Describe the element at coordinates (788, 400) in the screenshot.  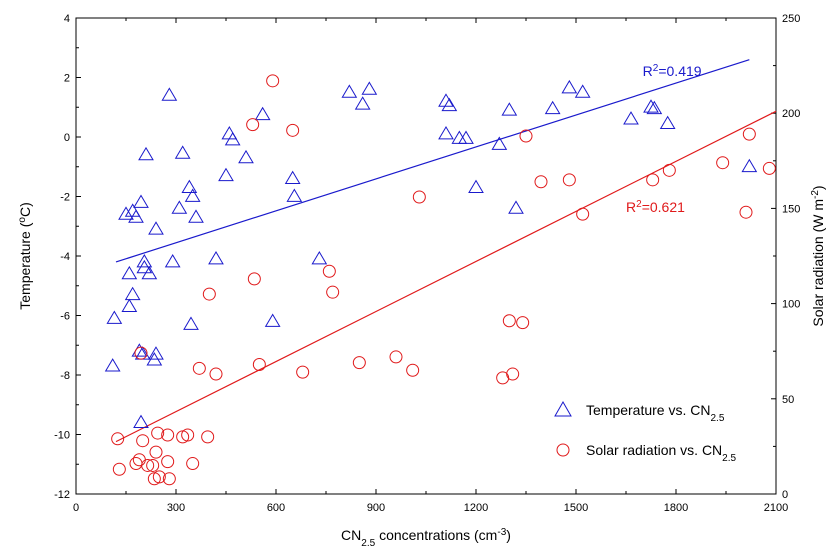
I see `y-right-tick-label: 50` at that location.